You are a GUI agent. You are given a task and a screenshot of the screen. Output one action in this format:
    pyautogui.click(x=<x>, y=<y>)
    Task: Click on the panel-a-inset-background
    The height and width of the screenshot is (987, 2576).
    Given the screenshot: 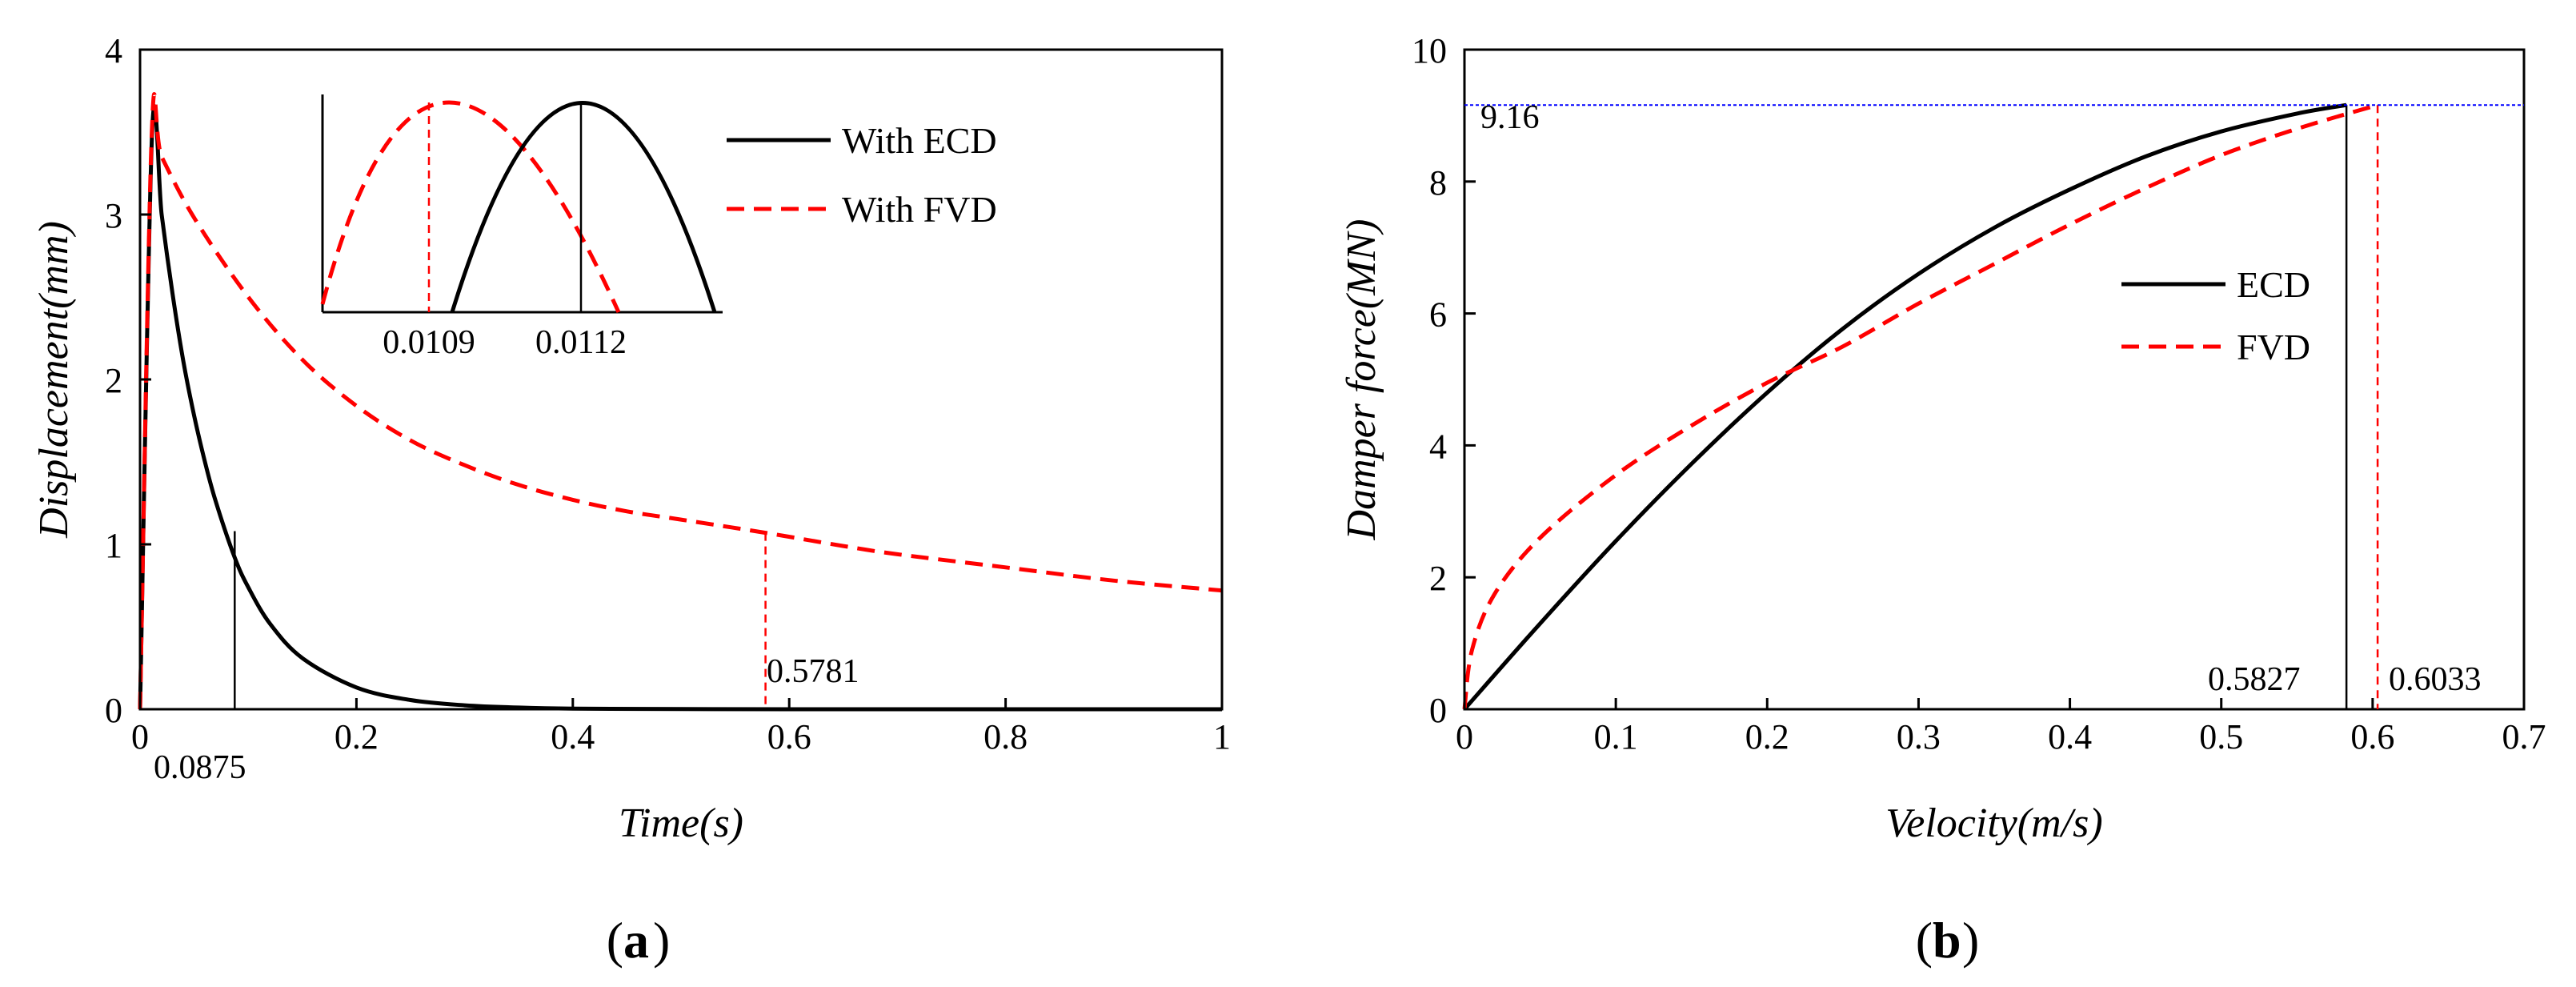 What is the action you would take?
    pyautogui.click(x=522, y=203)
    